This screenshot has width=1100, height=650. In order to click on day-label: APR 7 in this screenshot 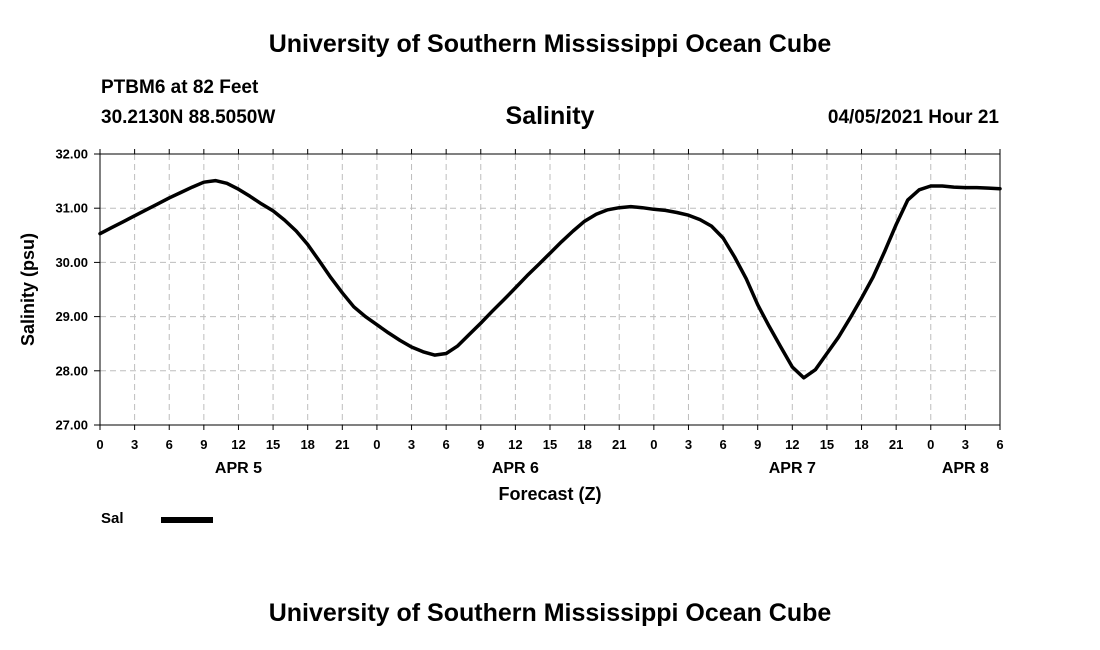, I will do `click(792, 468)`.